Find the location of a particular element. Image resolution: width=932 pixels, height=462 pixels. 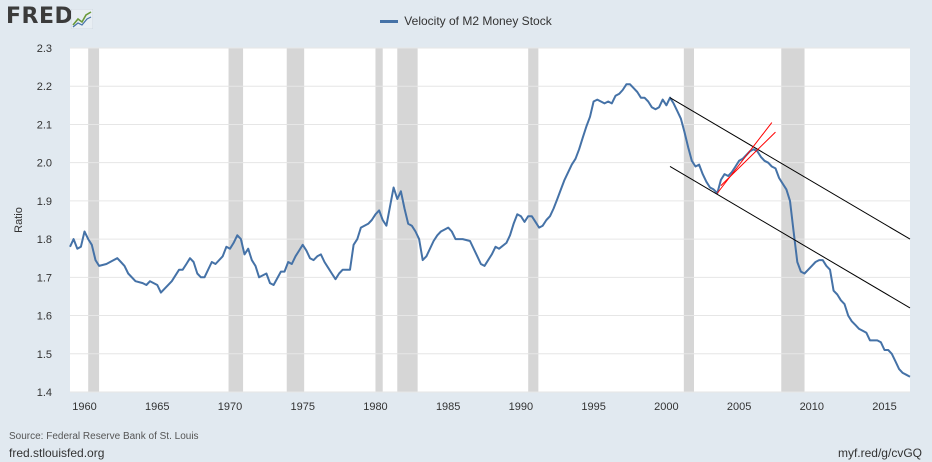

y-tick-label: 1.8 is located at coordinates (44, 240).